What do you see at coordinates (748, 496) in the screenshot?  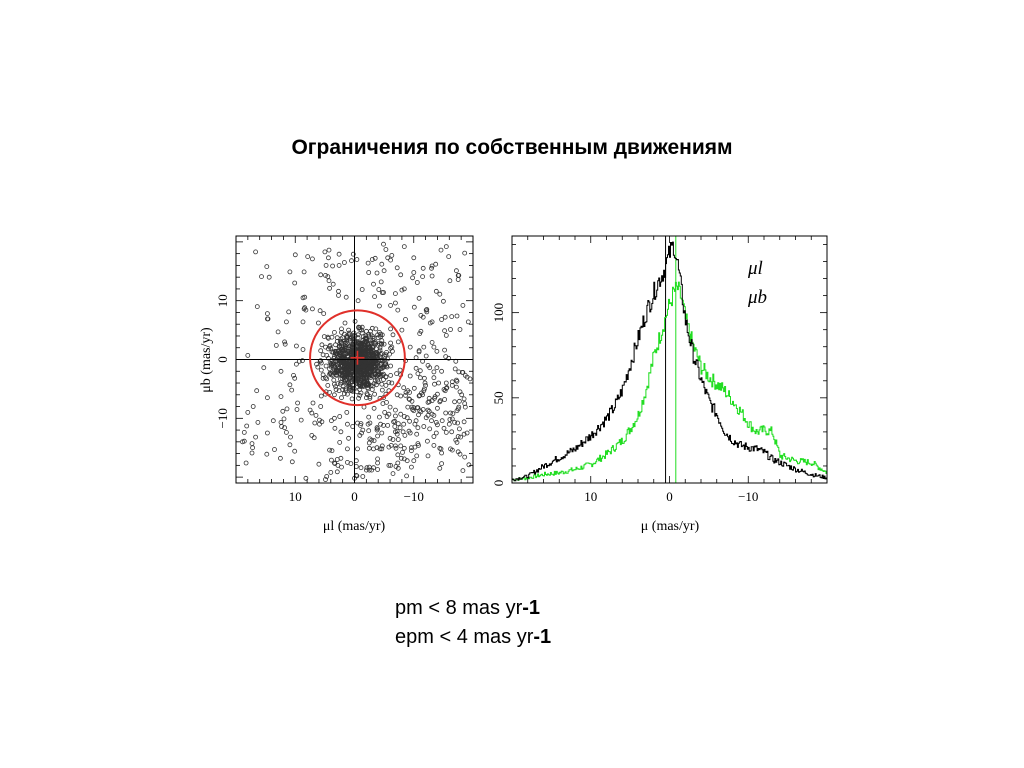 I see `histogram-x-tick-label: −10` at bounding box center [748, 496].